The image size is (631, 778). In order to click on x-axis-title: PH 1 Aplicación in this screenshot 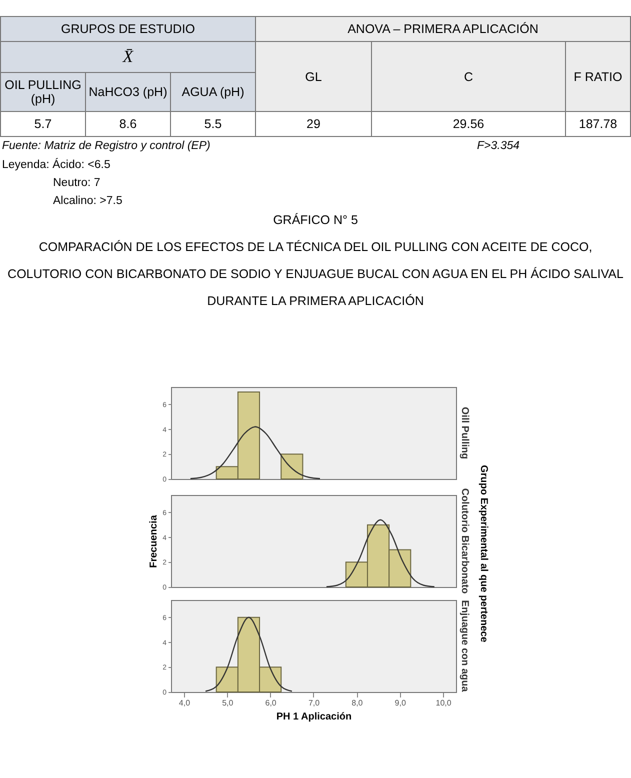, I will do `click(314, 717)`.